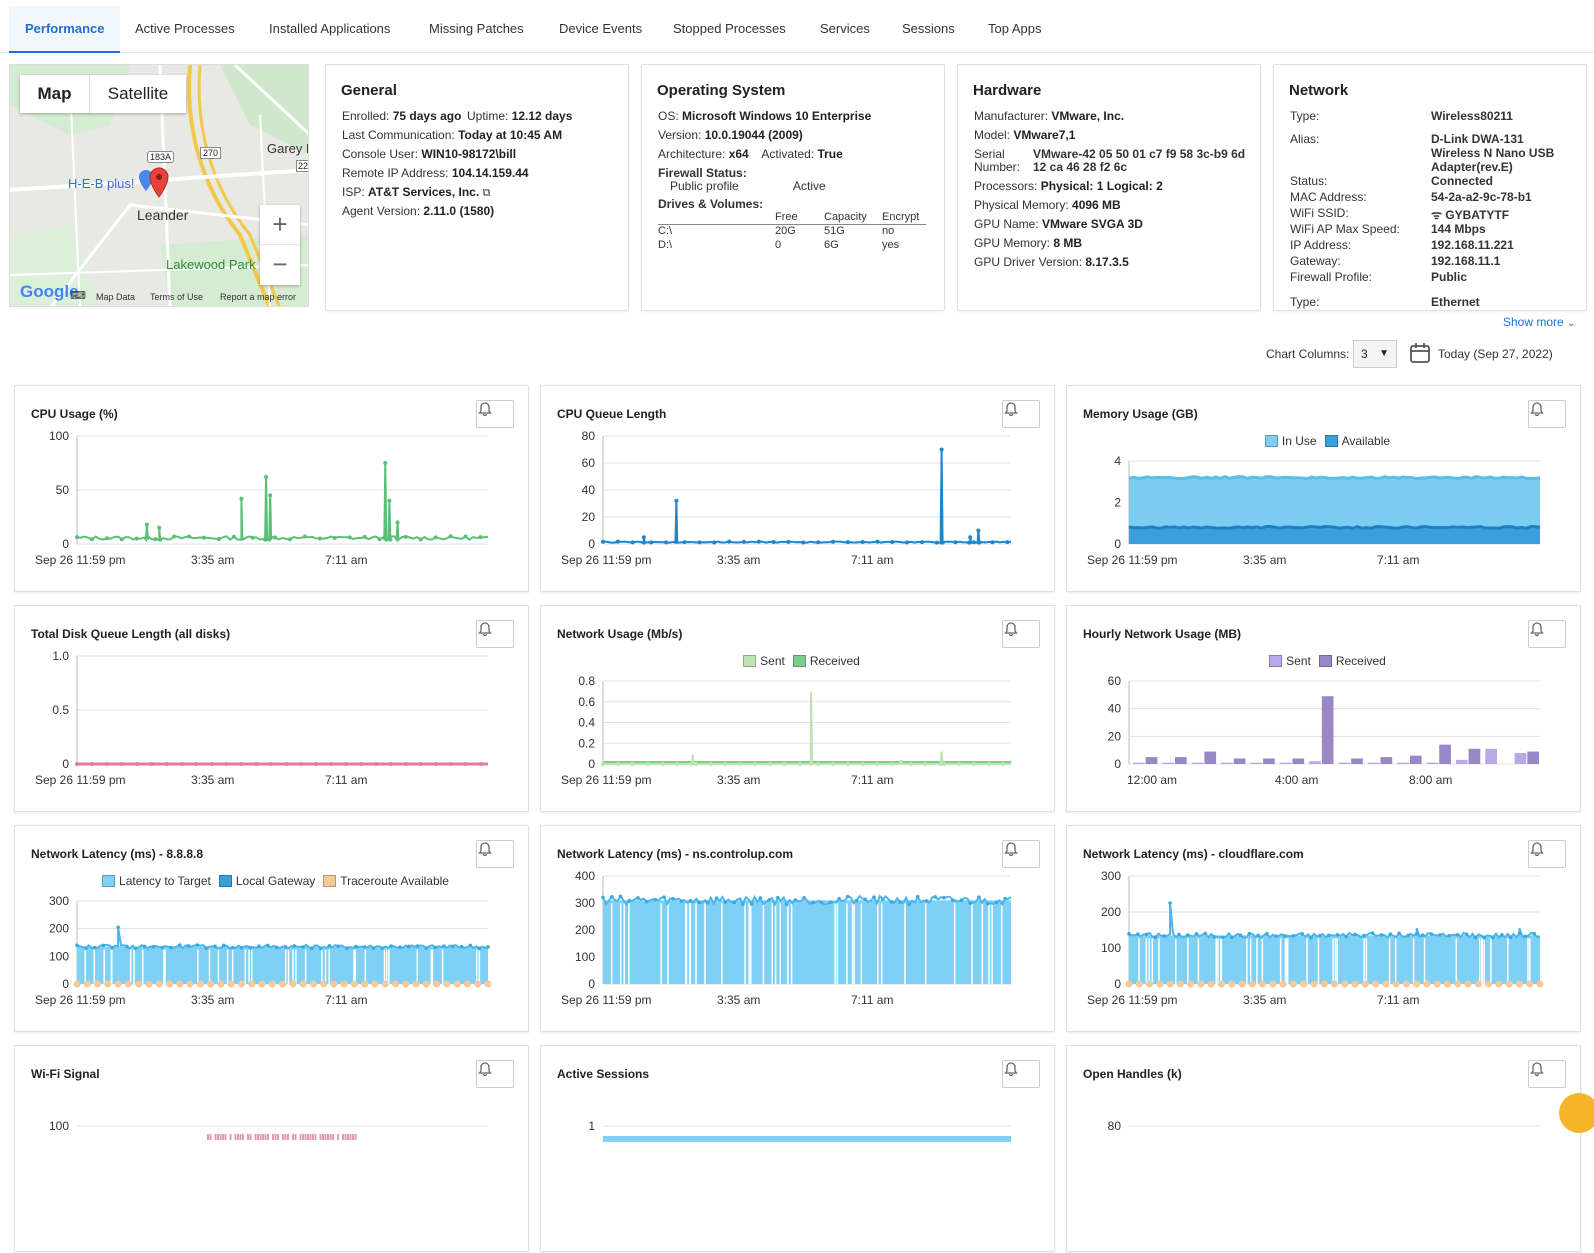 The height and width of the screenshot is (1253, 1594). Describe the element at coordinates (138, 93) in the screenshot. I see `satellite-button: Satellite` at that location.